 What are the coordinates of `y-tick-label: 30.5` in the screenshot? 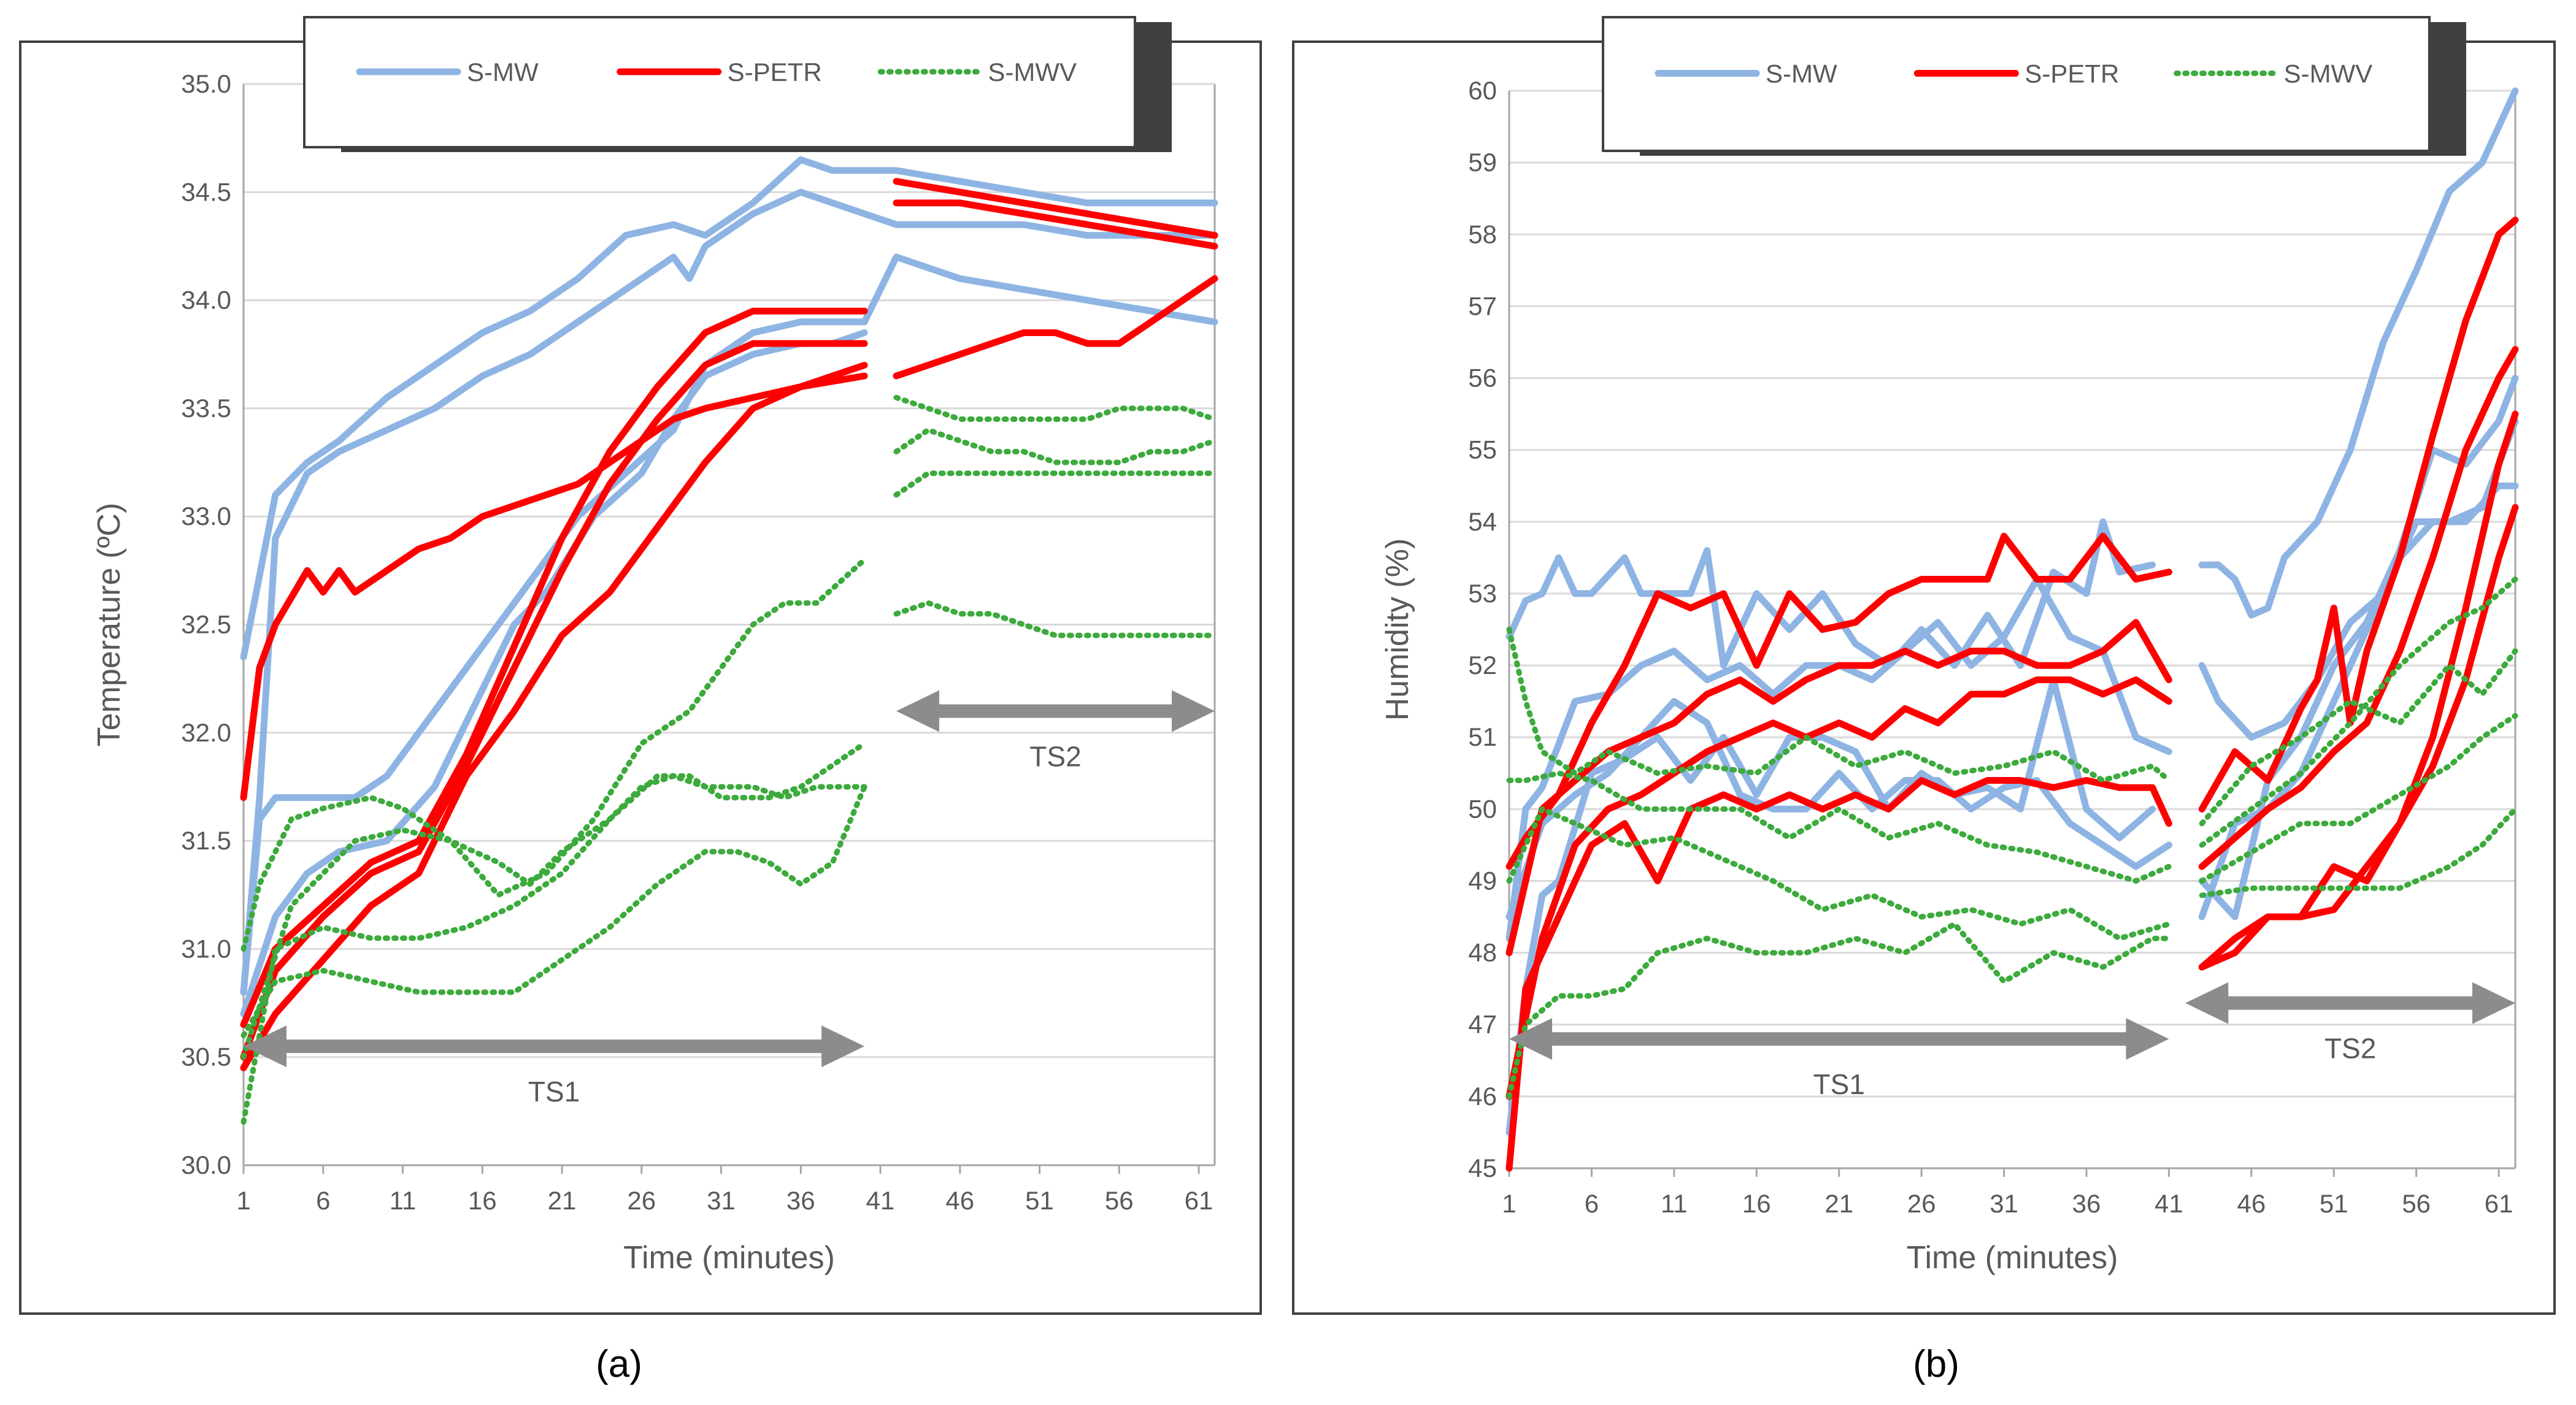 It's located at (206, 1057).